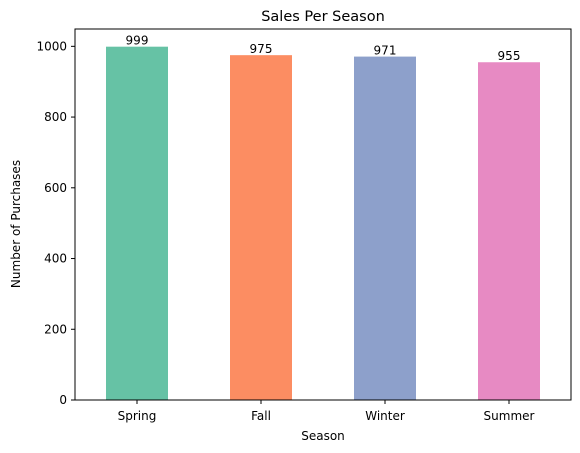  I want to click on y-tick-label-0: 0, so click(63, 400).